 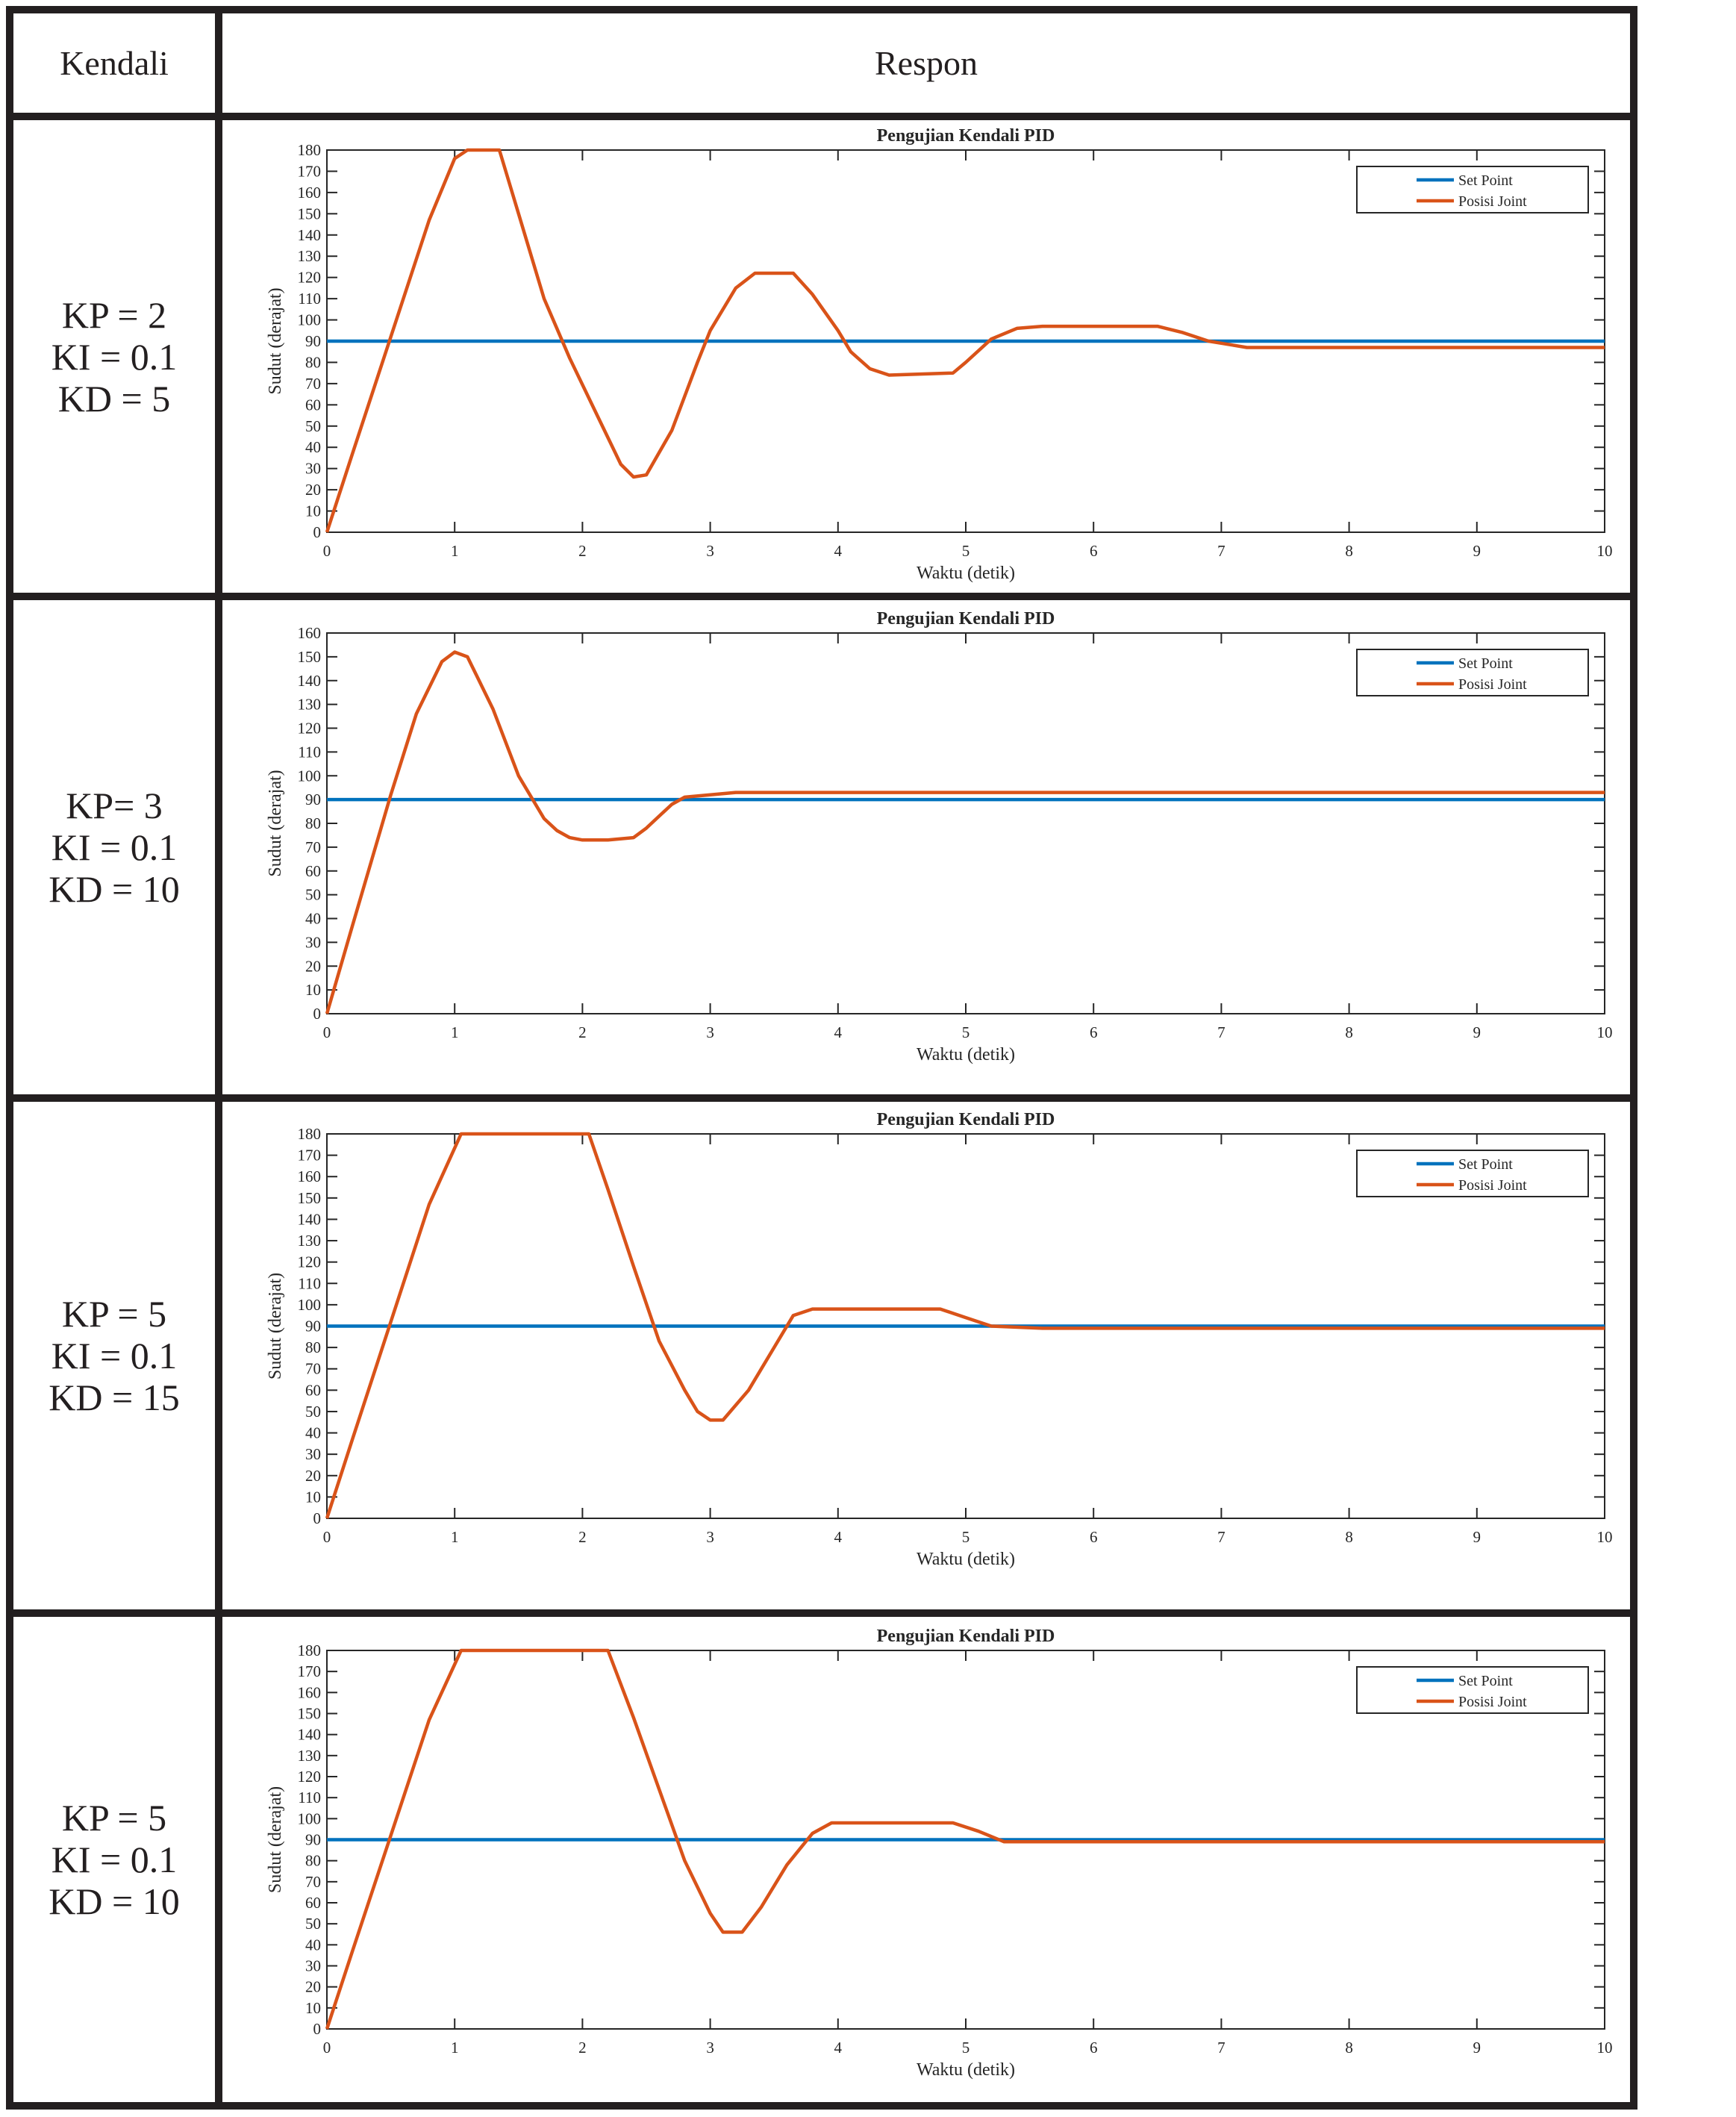 I want to click on legend-label: Set Point, so click(x=1486, y=180).